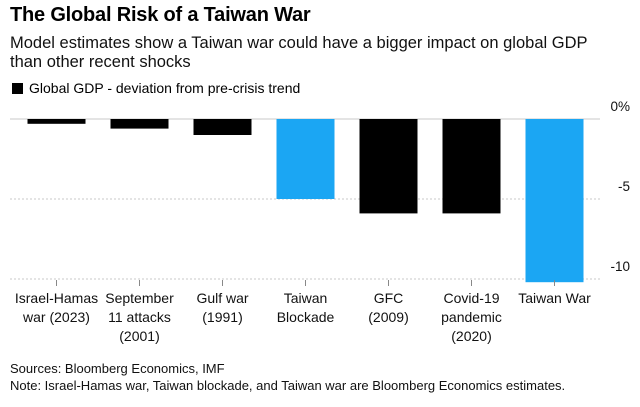 This screenshot has height=407, width=640. I want to click on chart-title: The Global Risk of a Taiwan War, so click(160, 15).